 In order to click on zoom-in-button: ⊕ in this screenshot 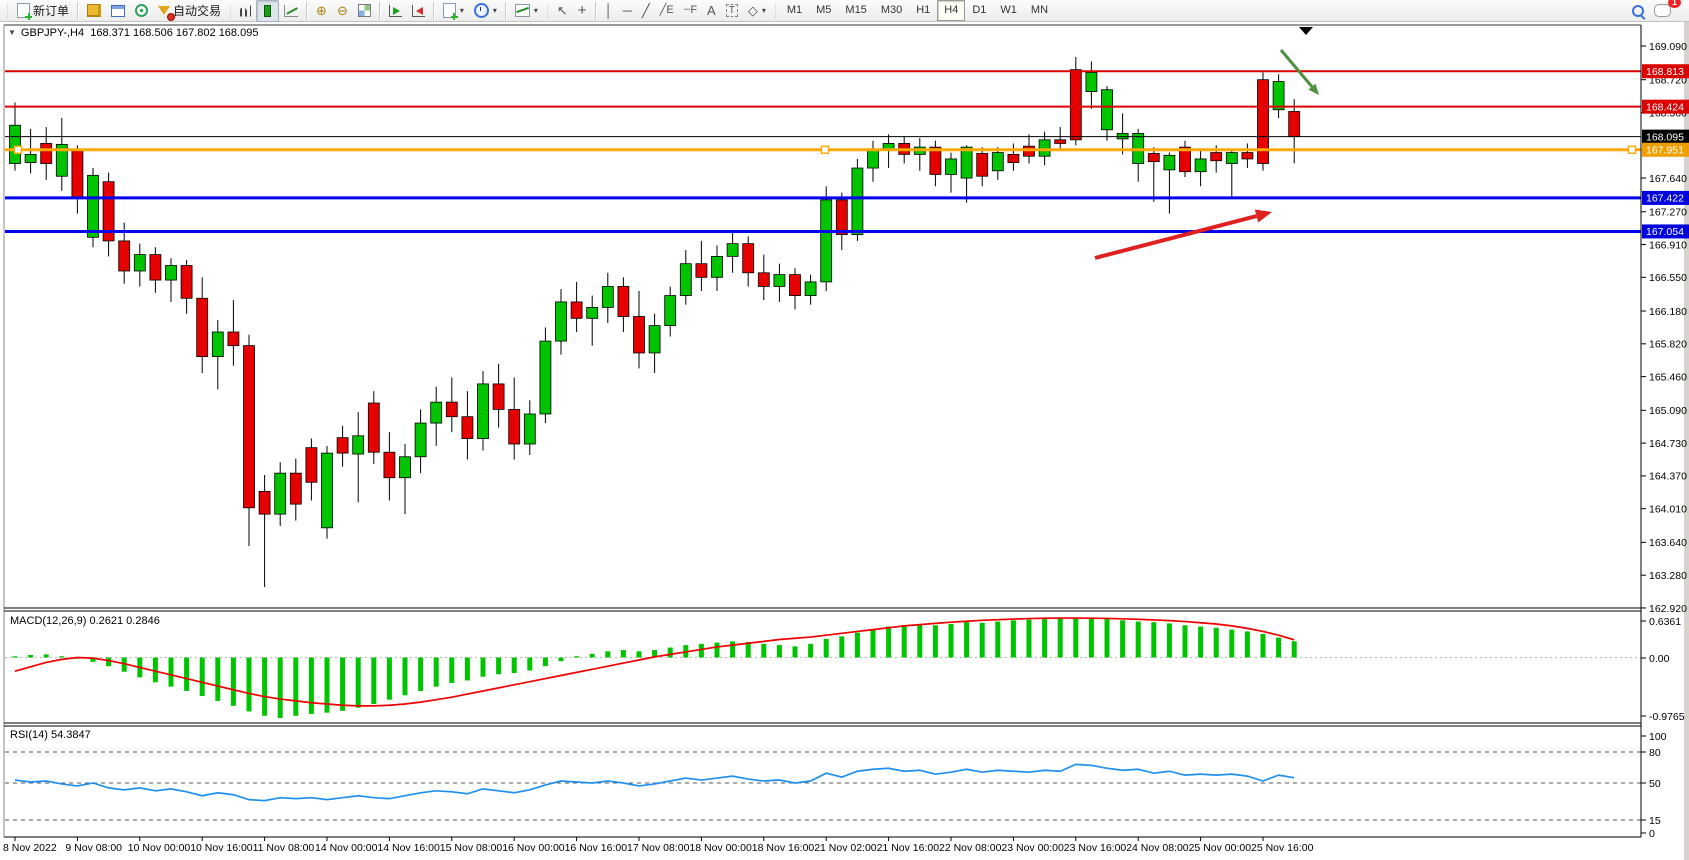, I will do `click(321, 11)`.